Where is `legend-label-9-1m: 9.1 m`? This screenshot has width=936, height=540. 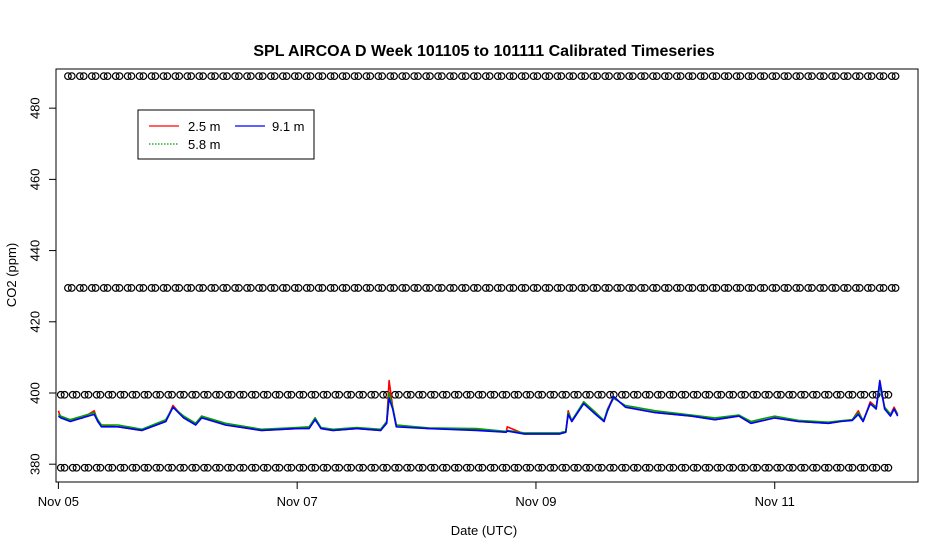
legend-label-9-1m: 9.1 m is located at coordinates (288, 126).